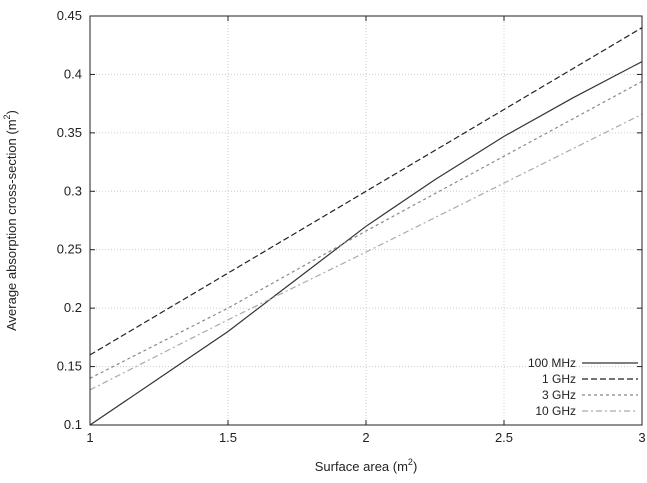  I want to click on y-tick-label: 0.2, so click(73, 307).